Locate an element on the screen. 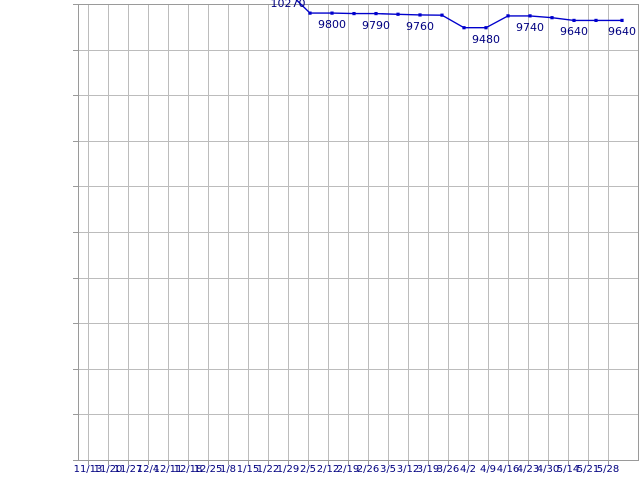 This screenshot has width=640, height=480. x-tick-label: 12/11 is located at coordinates (168, 469).